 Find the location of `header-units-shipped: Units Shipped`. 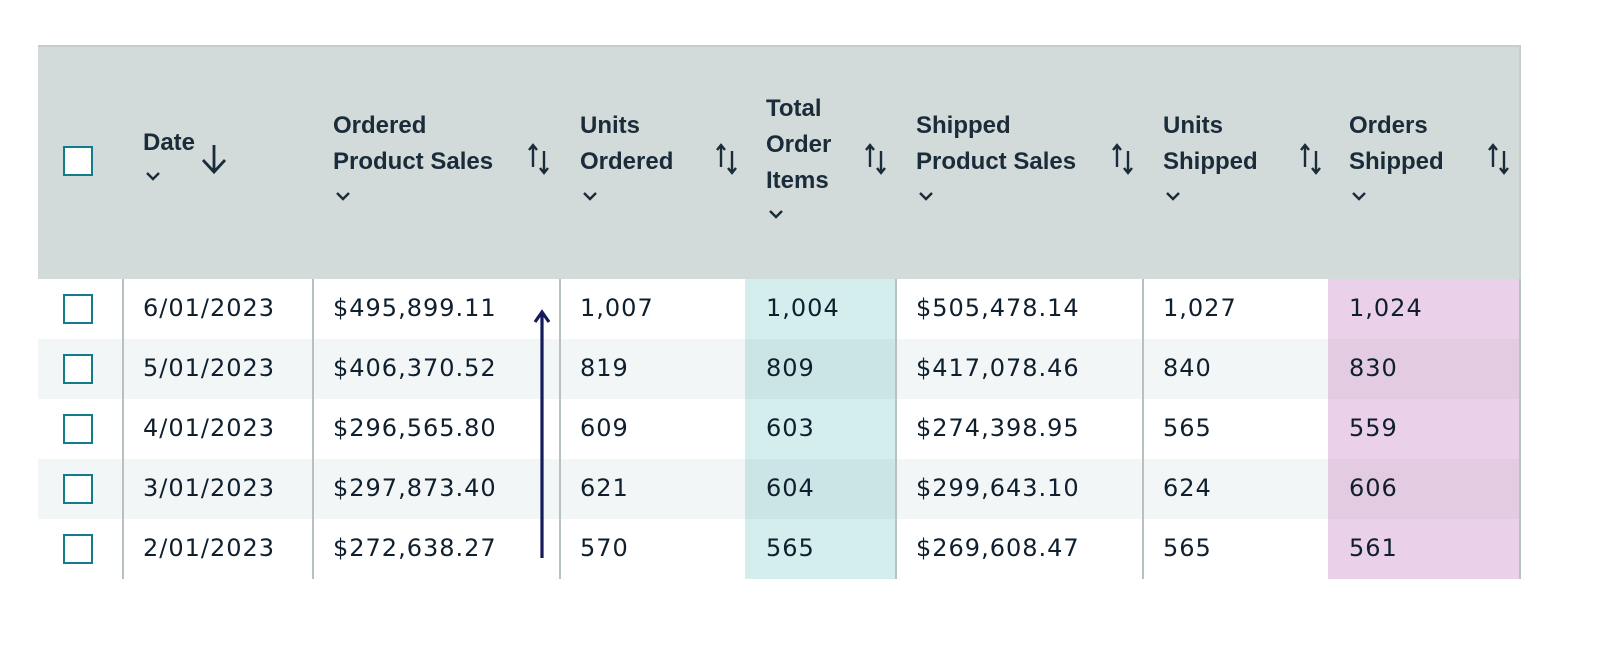

header-units-shipped: Units Shipped is located at coordinates (1236, 162).